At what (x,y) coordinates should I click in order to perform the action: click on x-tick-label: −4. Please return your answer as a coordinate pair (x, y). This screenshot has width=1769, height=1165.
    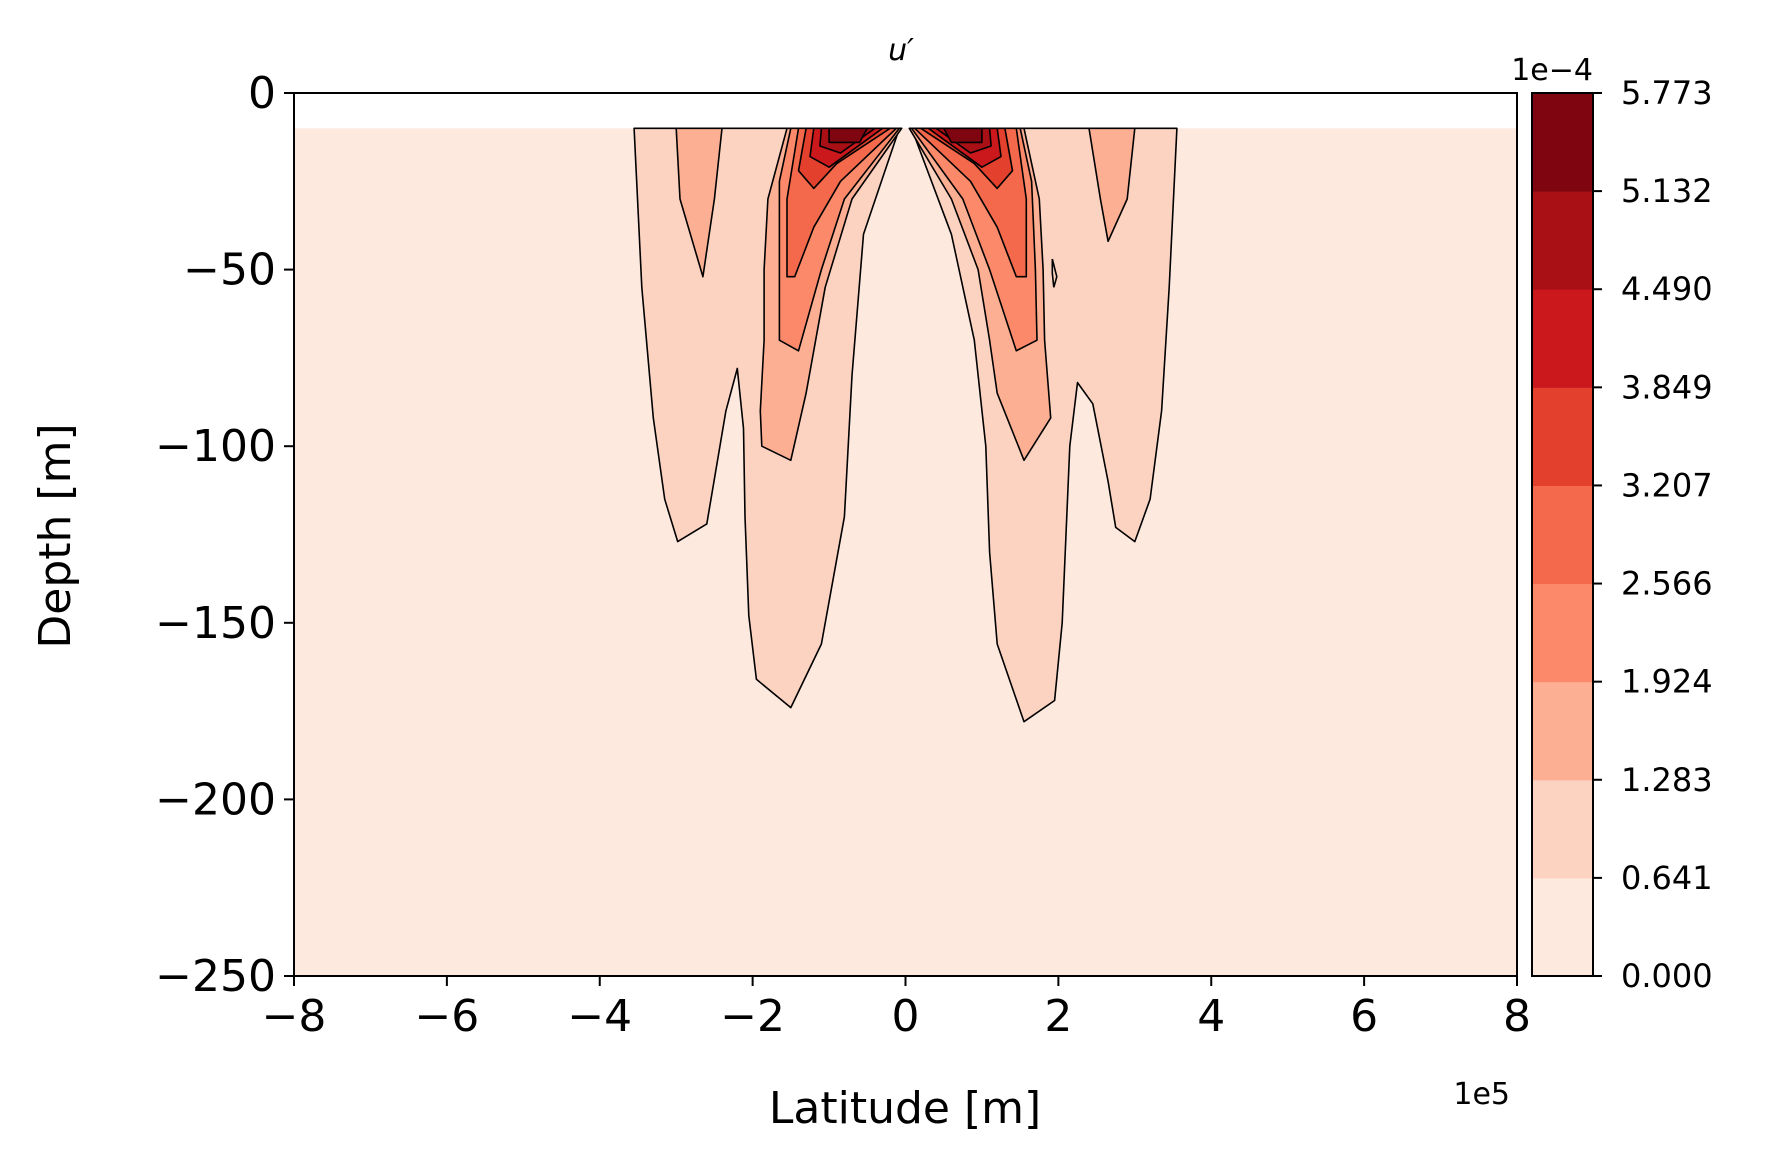
    Looking at the image, I should click on (599, 1016).